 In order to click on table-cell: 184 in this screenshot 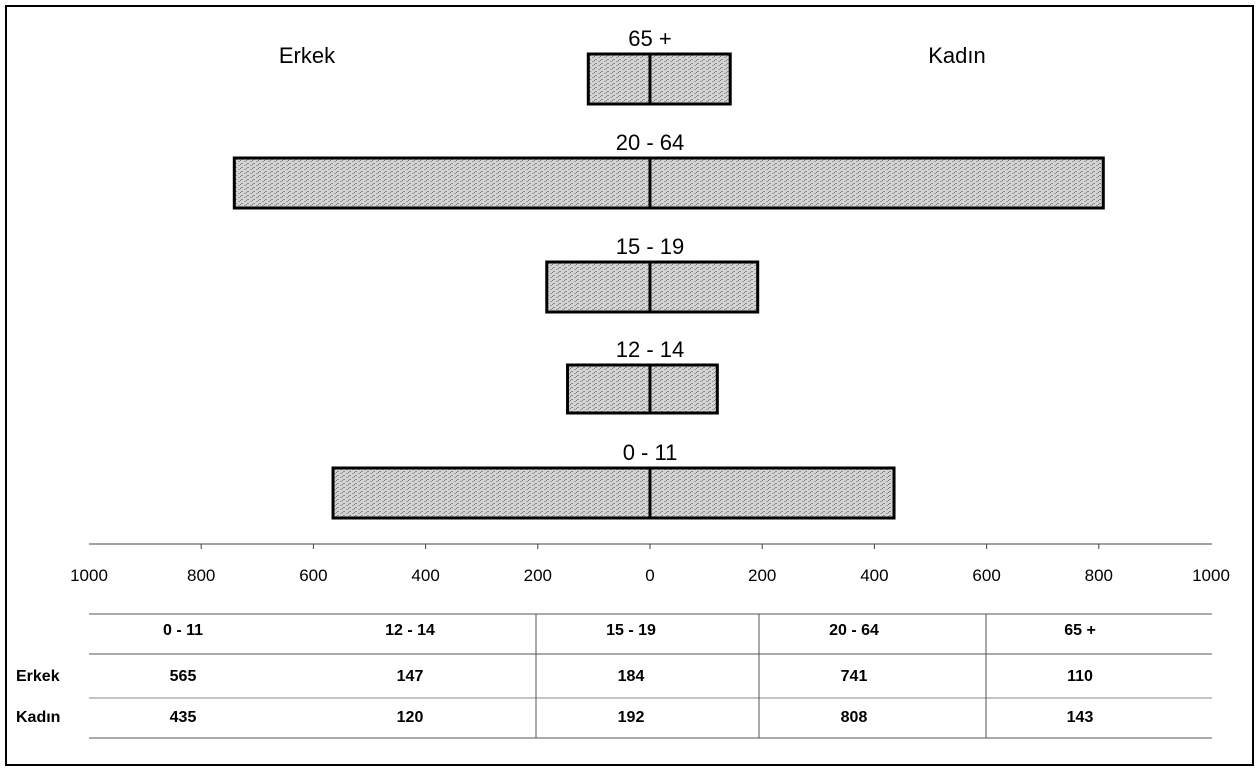, I will do `click(631, 676)`.